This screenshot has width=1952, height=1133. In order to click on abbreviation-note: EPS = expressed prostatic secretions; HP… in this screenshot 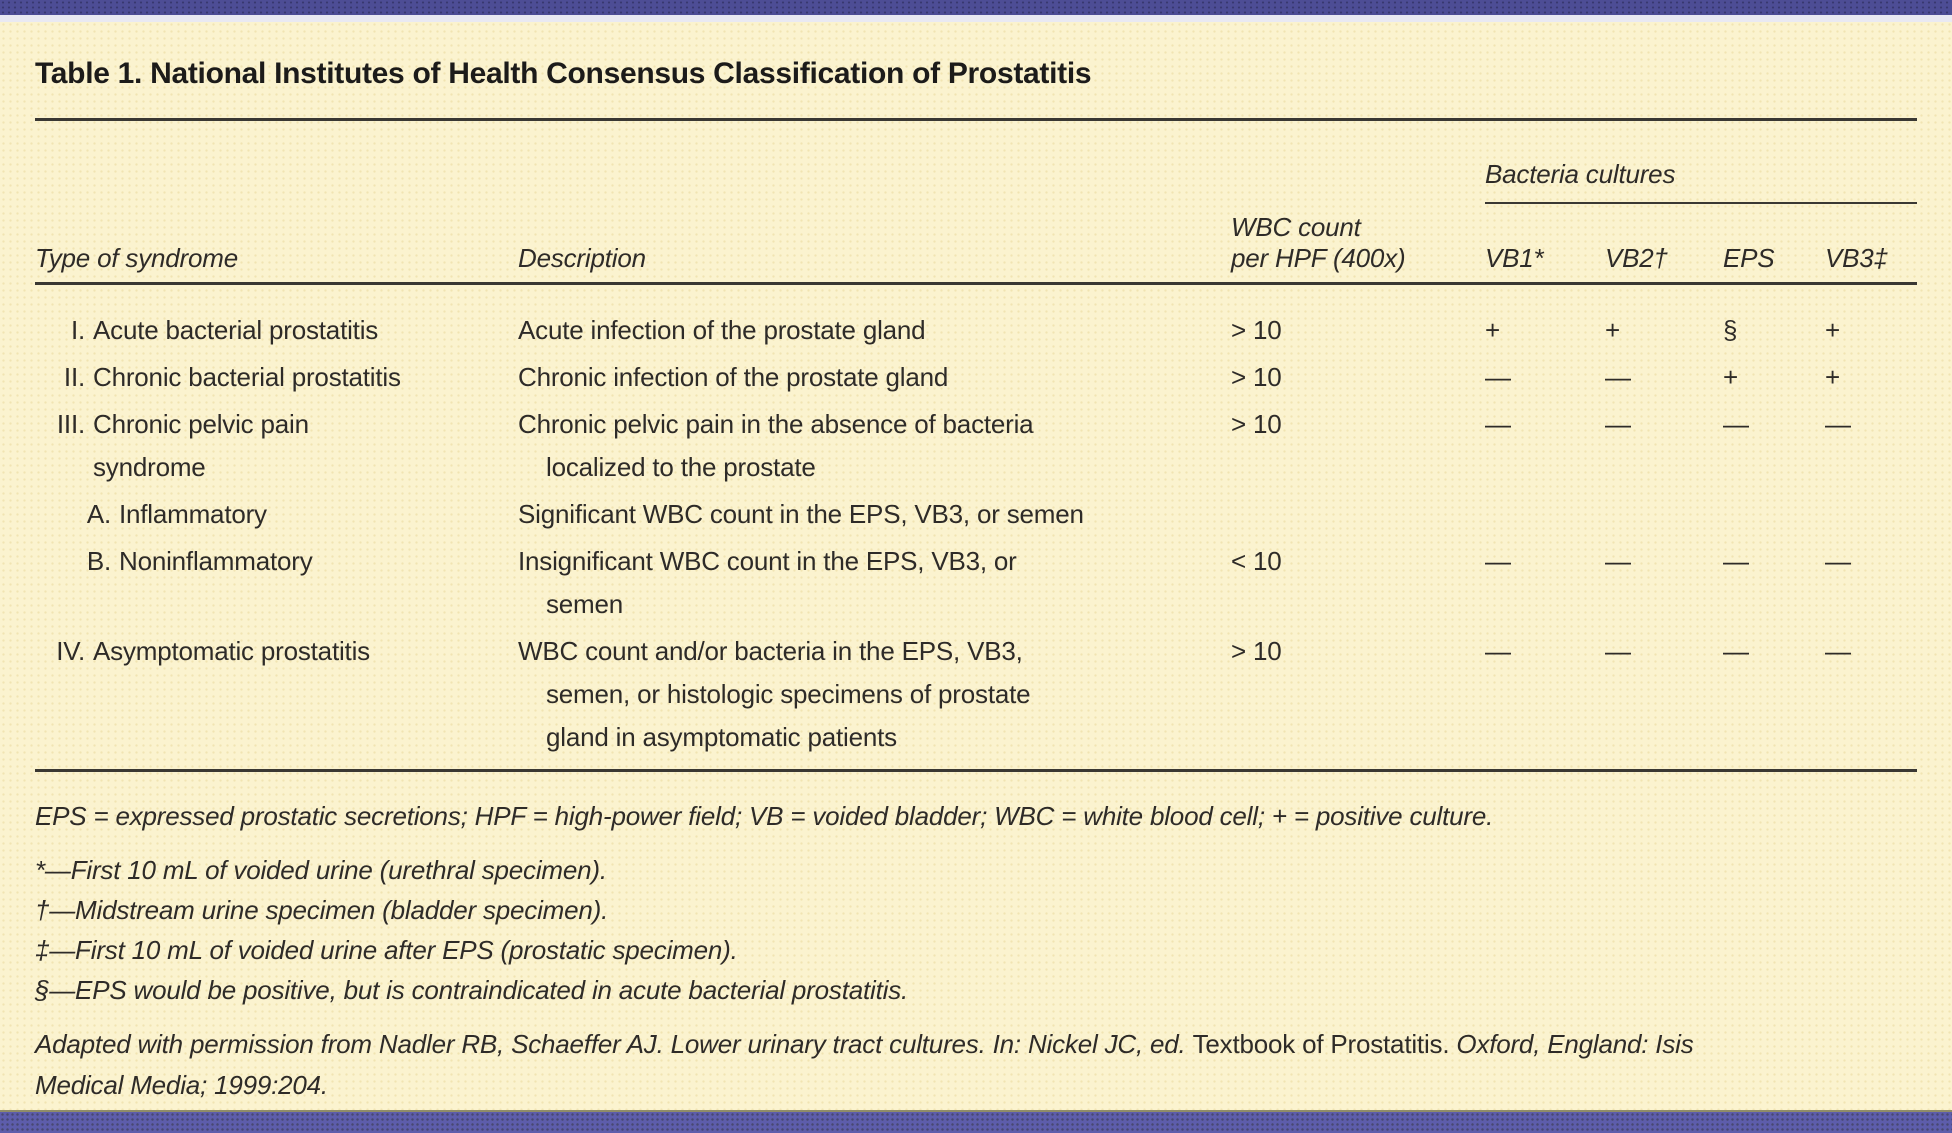, I will do `click(764, 816)`.